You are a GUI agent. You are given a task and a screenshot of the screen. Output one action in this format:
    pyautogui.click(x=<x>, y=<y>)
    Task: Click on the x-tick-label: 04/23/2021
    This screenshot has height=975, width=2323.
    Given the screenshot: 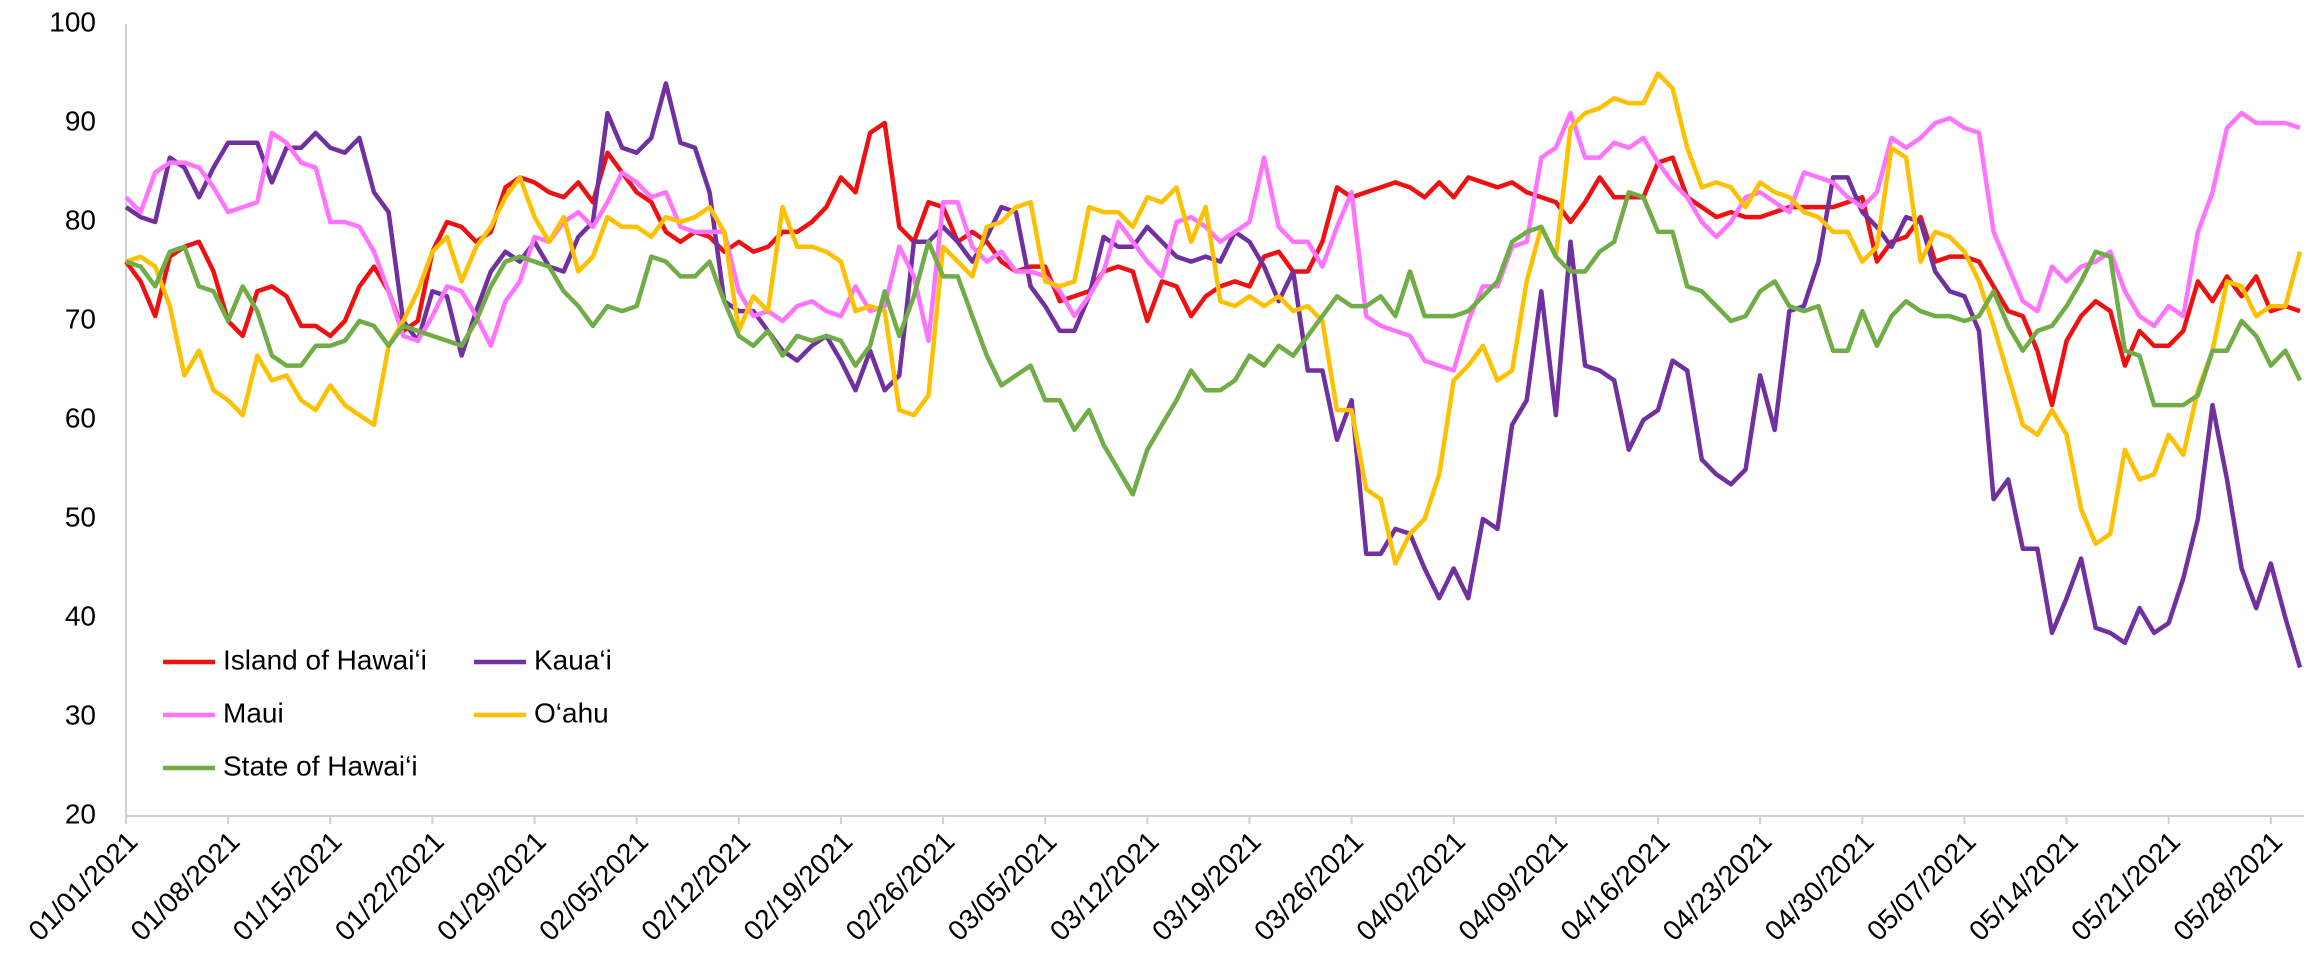 What is the action you would take?
    pyautogui.click(x=1717, y=886)
    